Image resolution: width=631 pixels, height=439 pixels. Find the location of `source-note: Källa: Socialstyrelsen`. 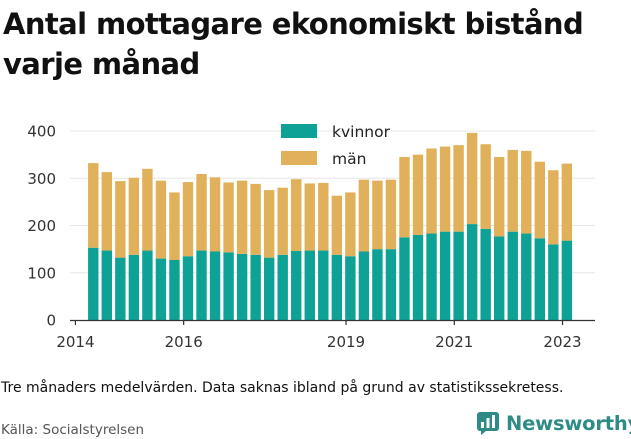

source-note: Källa: Socialstyrelsen is located at coordinates (73, 430).